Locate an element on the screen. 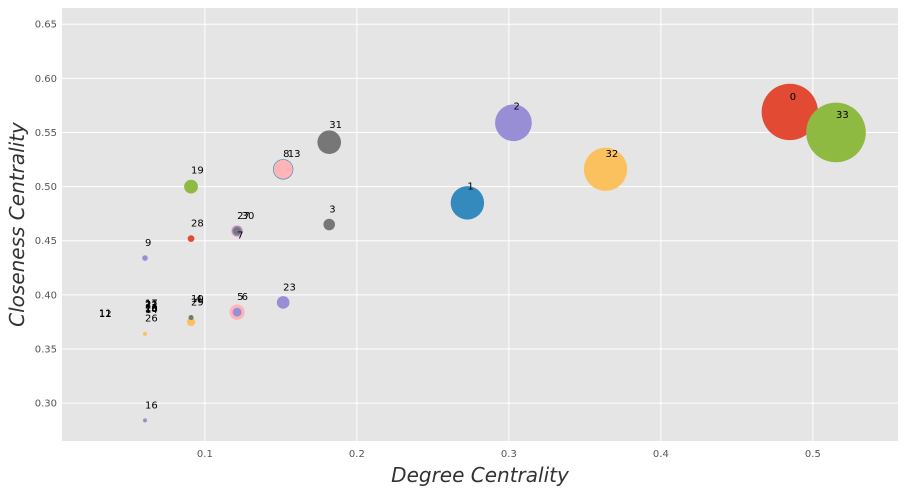 The image size is (905, 495). point-label-2: 2 is located at coordinates (516, 106).